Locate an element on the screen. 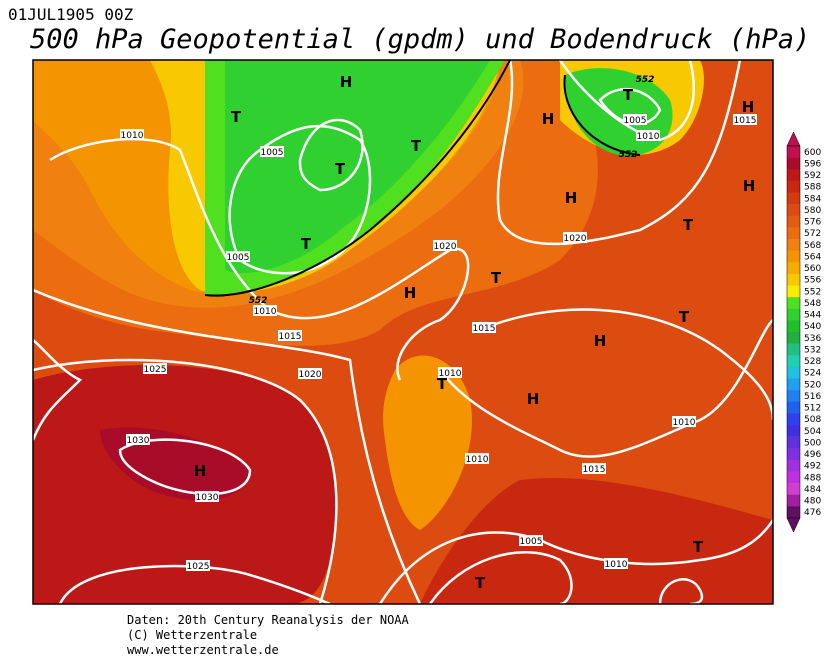 The width and height of the screenshot is (833, 668). colorbar-label: 496 is located at coordinates (812, 455).